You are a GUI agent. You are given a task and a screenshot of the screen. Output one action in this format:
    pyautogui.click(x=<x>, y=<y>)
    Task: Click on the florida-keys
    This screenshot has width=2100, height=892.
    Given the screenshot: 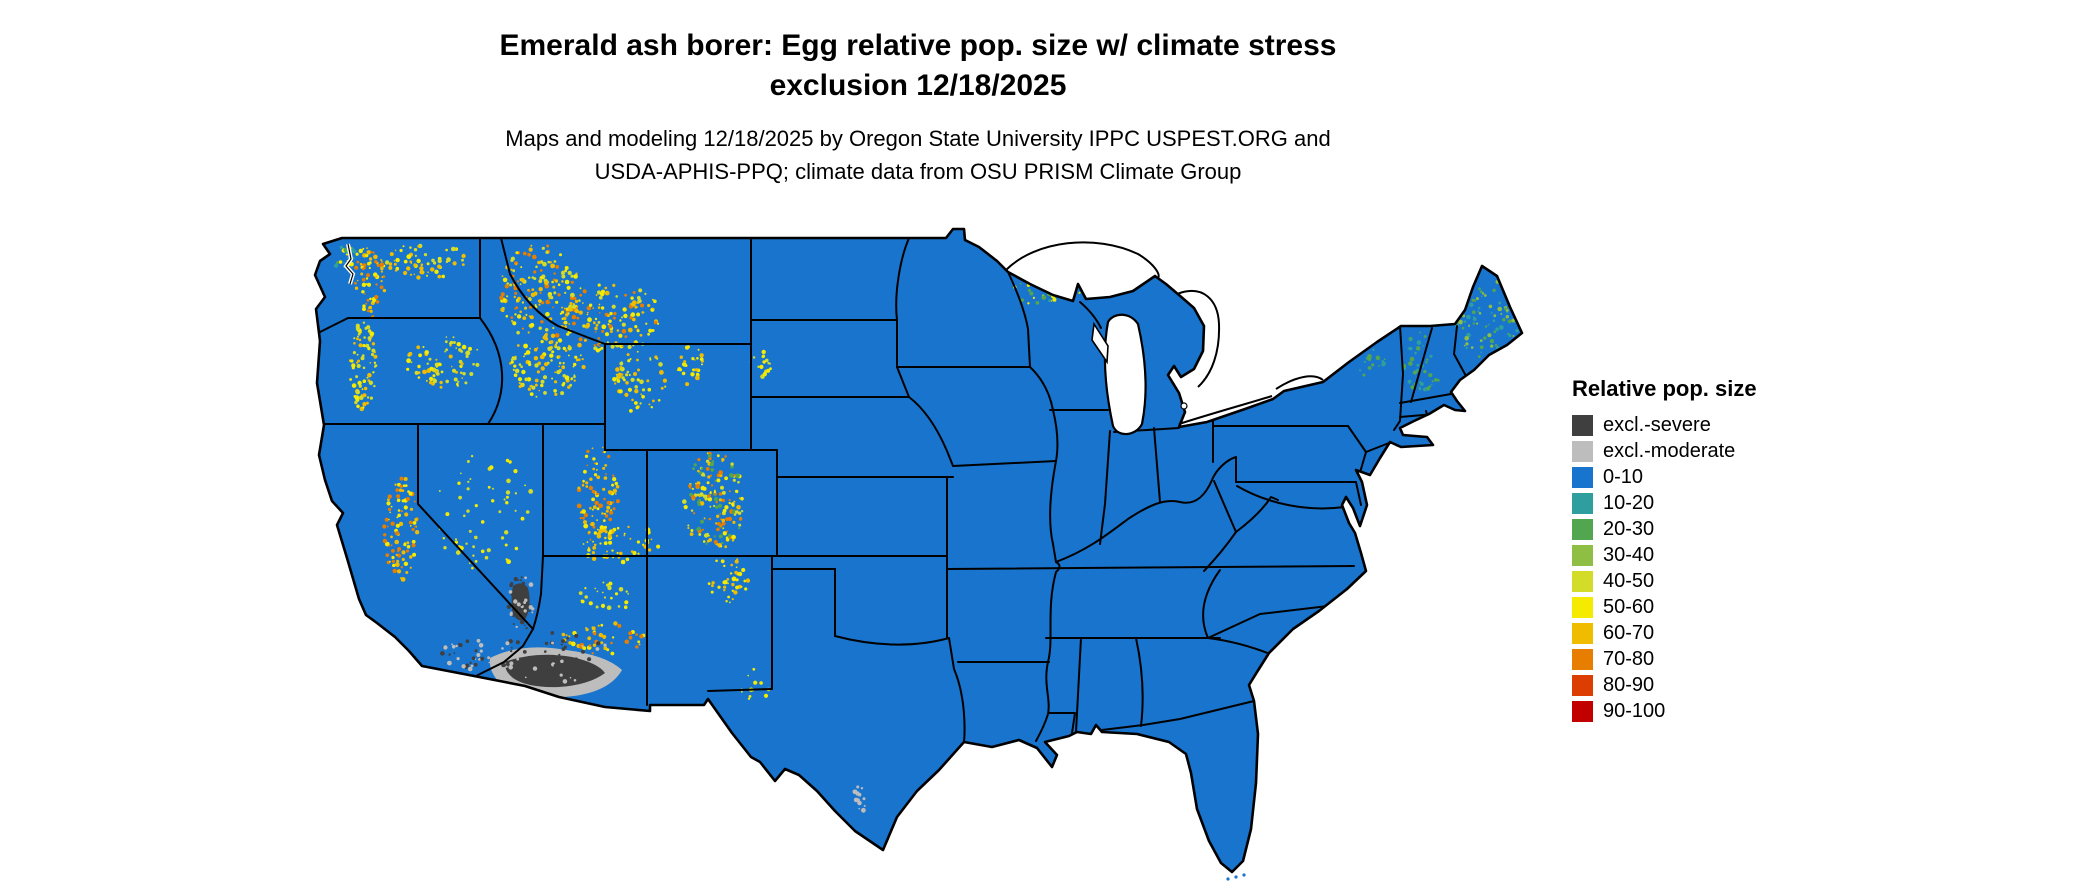 What is the action you would take?
    pyautogui.click(x=1236, y=877)
    